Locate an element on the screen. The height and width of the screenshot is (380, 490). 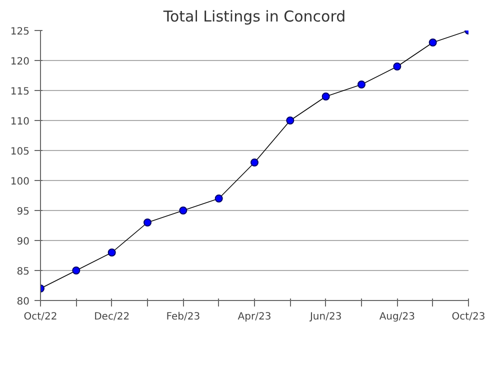
y-tick-label: 85 is located at coordinates (23, 272).